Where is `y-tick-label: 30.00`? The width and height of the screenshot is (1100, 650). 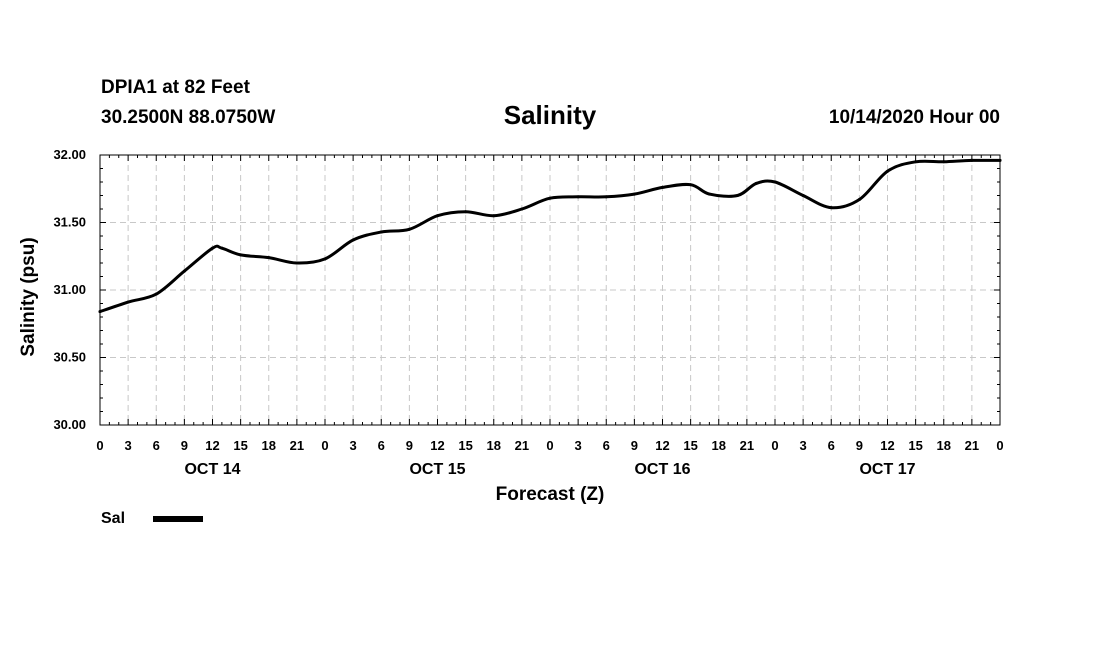 y-tick-label: 30.00 is located at coordinates (69, 424).